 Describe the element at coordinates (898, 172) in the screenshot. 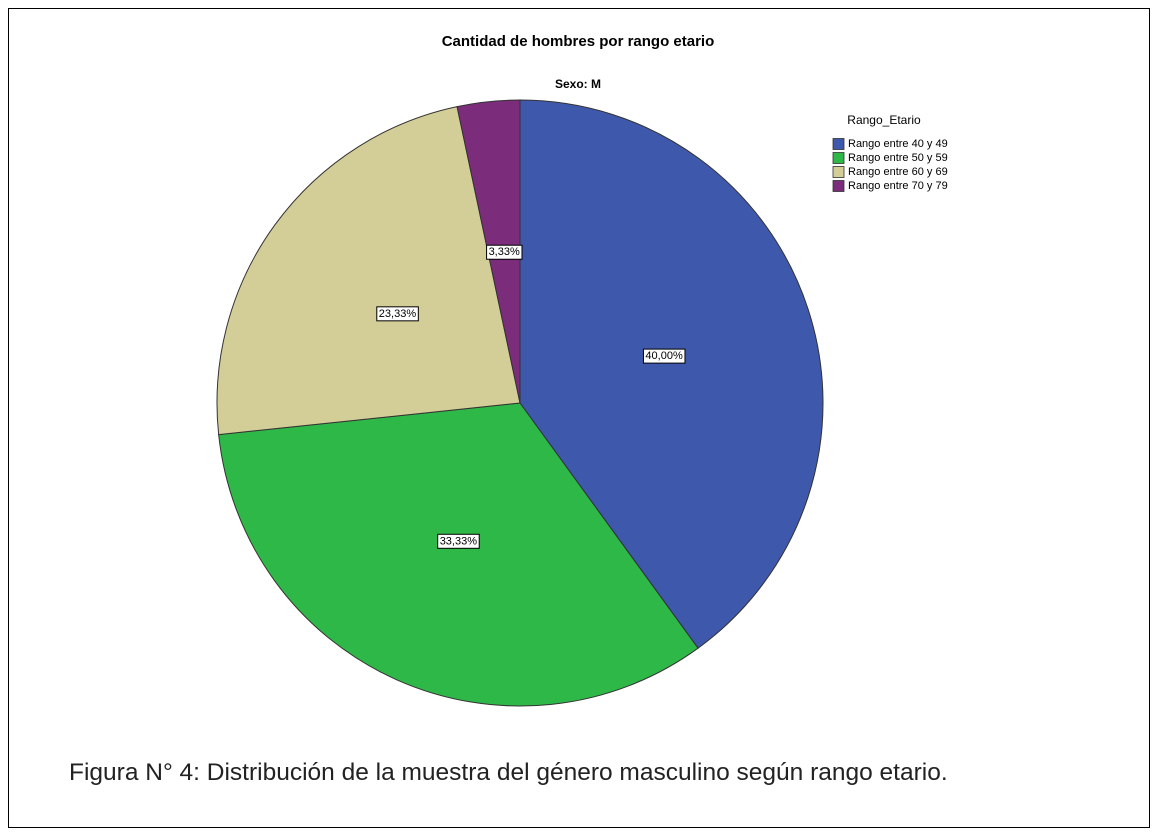

I see `legend-label: Rango entre 60 y 69` at that location.